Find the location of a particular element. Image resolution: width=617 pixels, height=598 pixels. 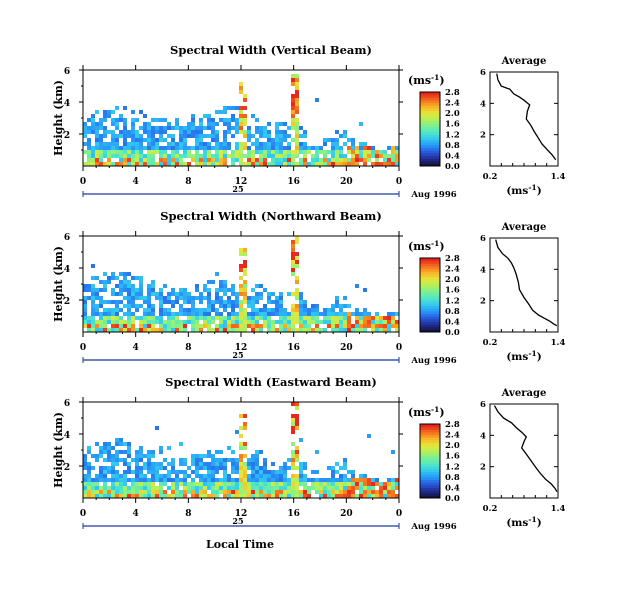

colorbar-tick-label: 2.0 is located at coordinates (452, 280).